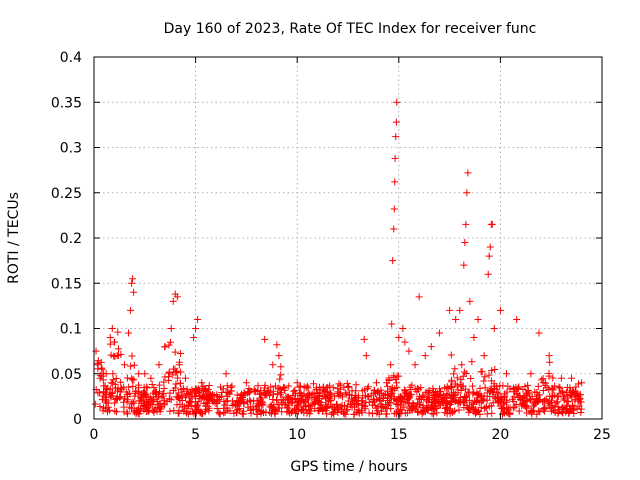  Describe the element at coordinates (66, 103) in the screenshot. I see `y-tick-label: 0.35` at that location.